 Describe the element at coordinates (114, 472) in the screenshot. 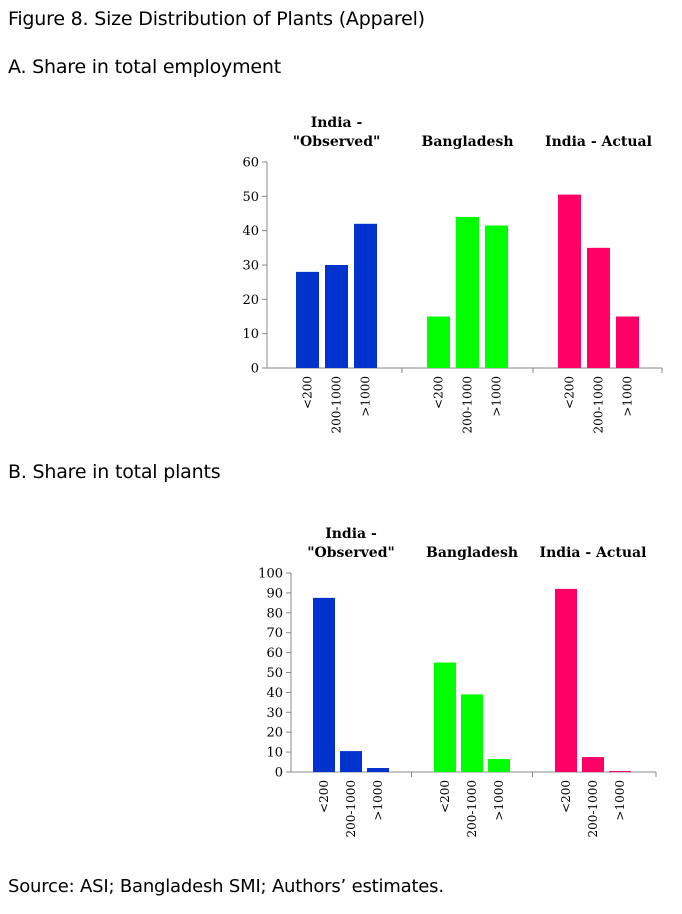

I see `panel-b-title: B. Share in total plants` at that location.